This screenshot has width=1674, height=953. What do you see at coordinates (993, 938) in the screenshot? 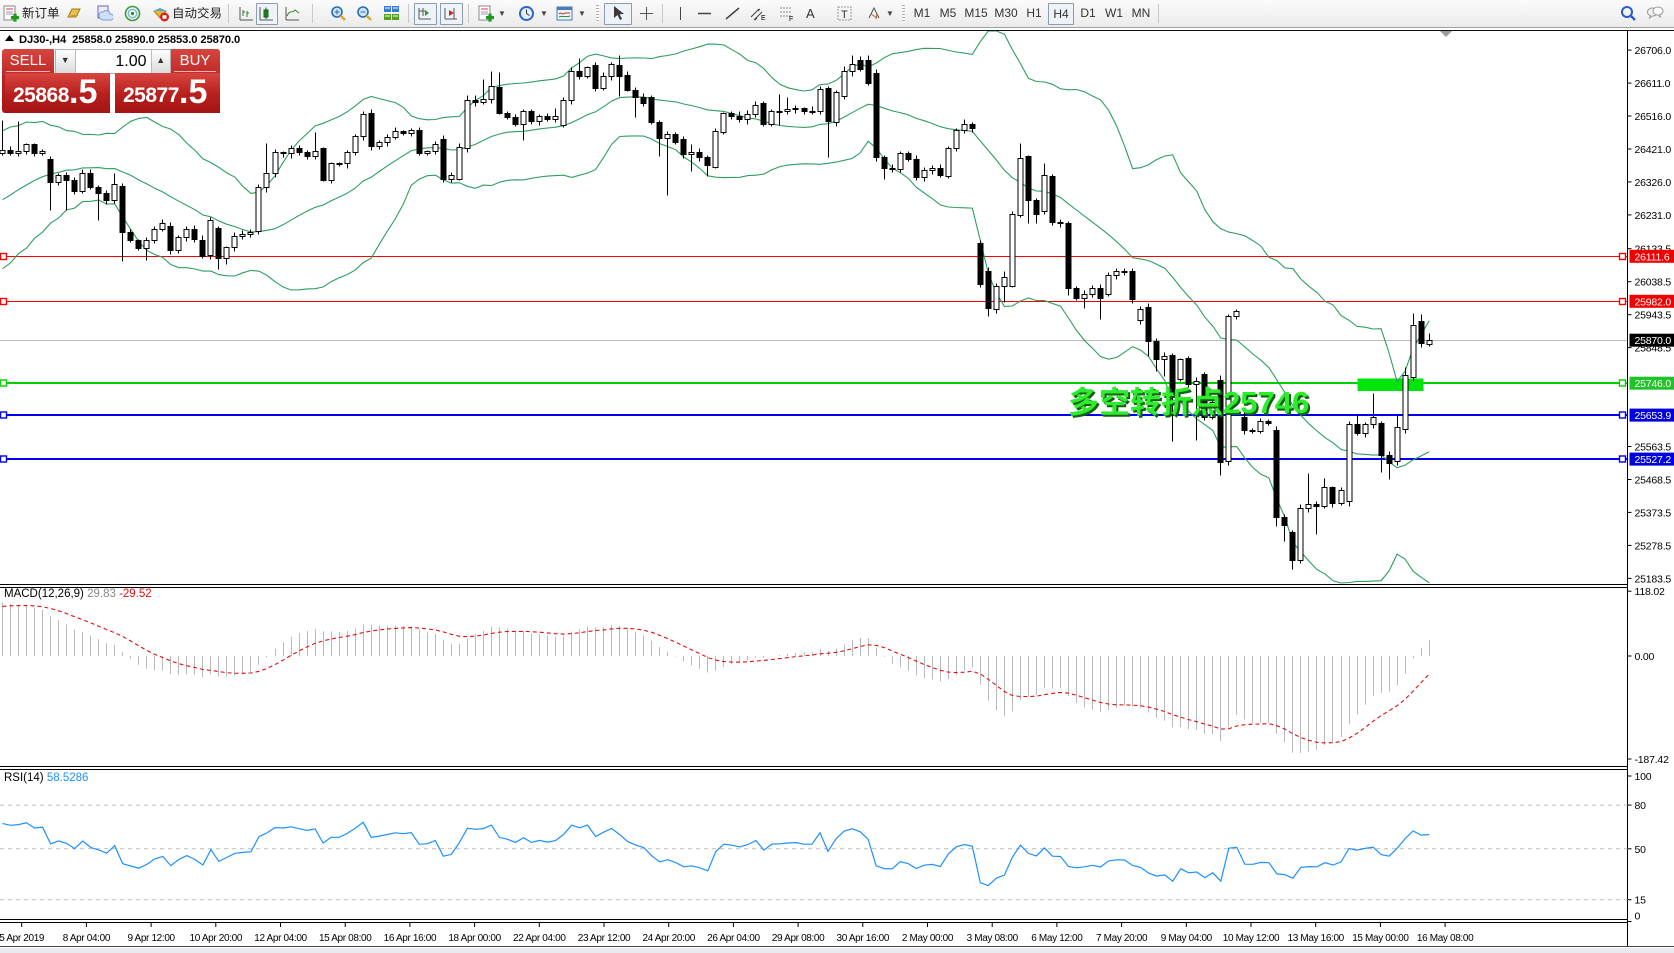
I see `svg-text: 3 May 08:00` at bounding box center [993, 938].